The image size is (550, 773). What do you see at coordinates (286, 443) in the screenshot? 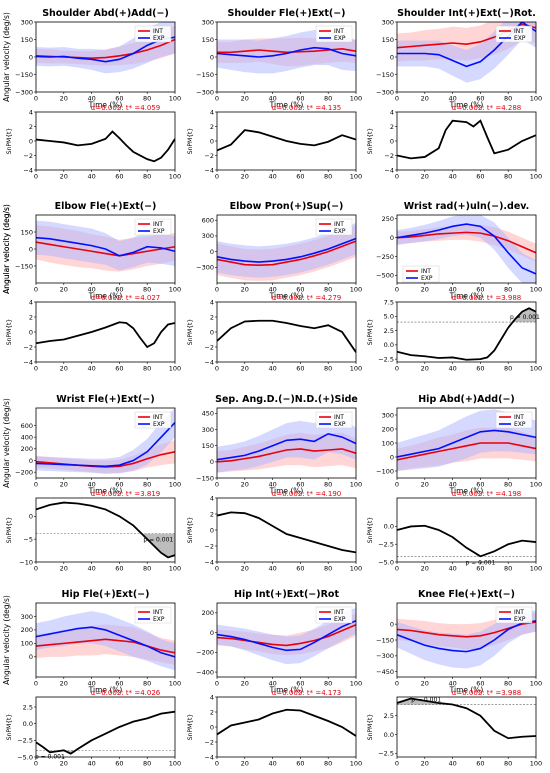
I see `axes-frame` at bounding box center [286, 443].